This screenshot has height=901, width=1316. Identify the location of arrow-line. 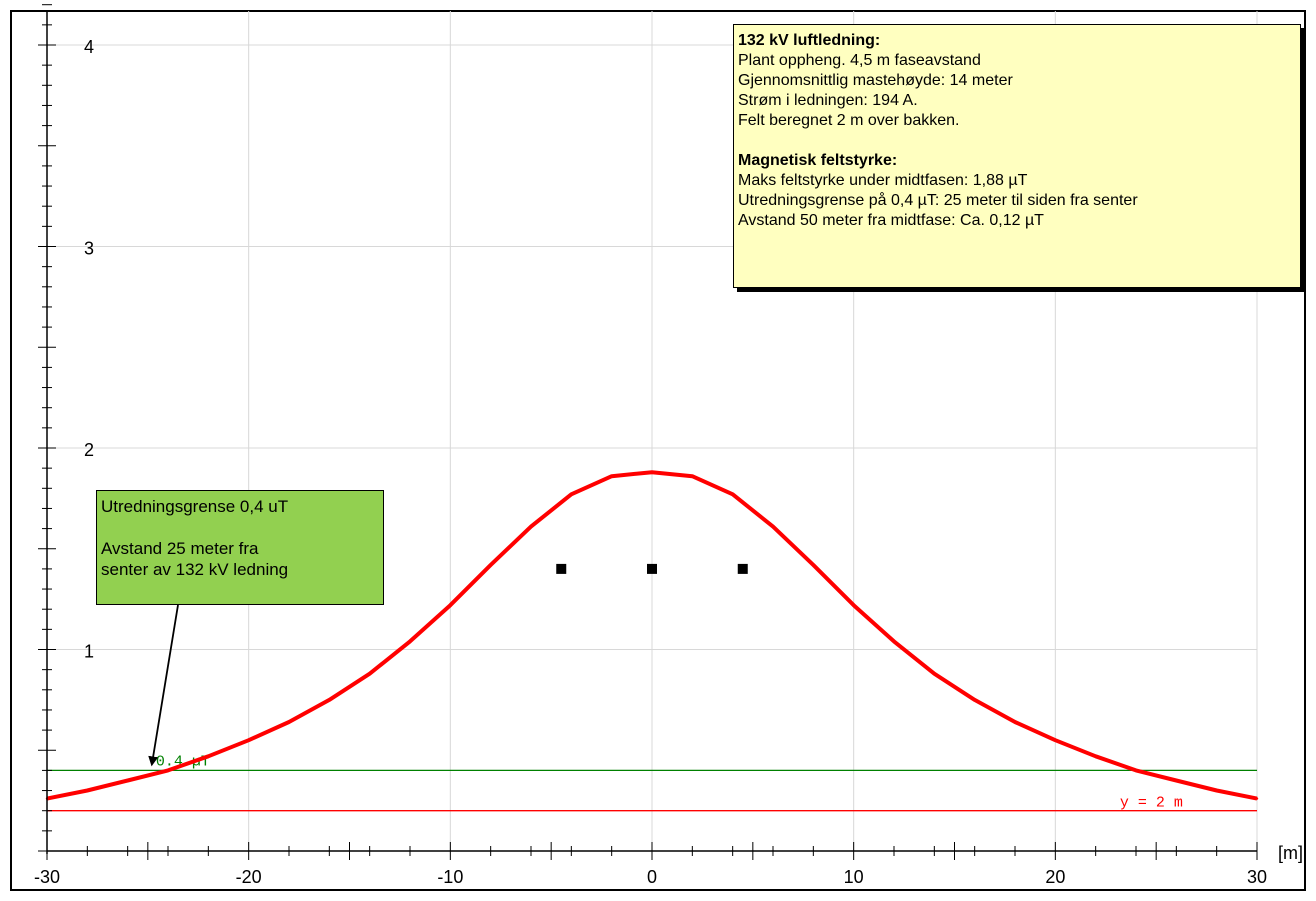
(163, 685).